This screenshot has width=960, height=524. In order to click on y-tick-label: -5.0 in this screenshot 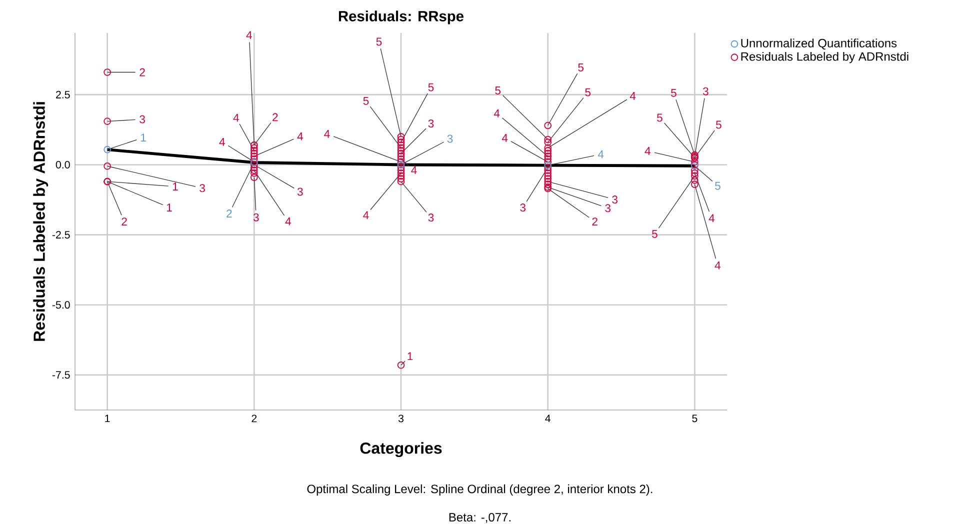, I will do `click(61, 305)`.